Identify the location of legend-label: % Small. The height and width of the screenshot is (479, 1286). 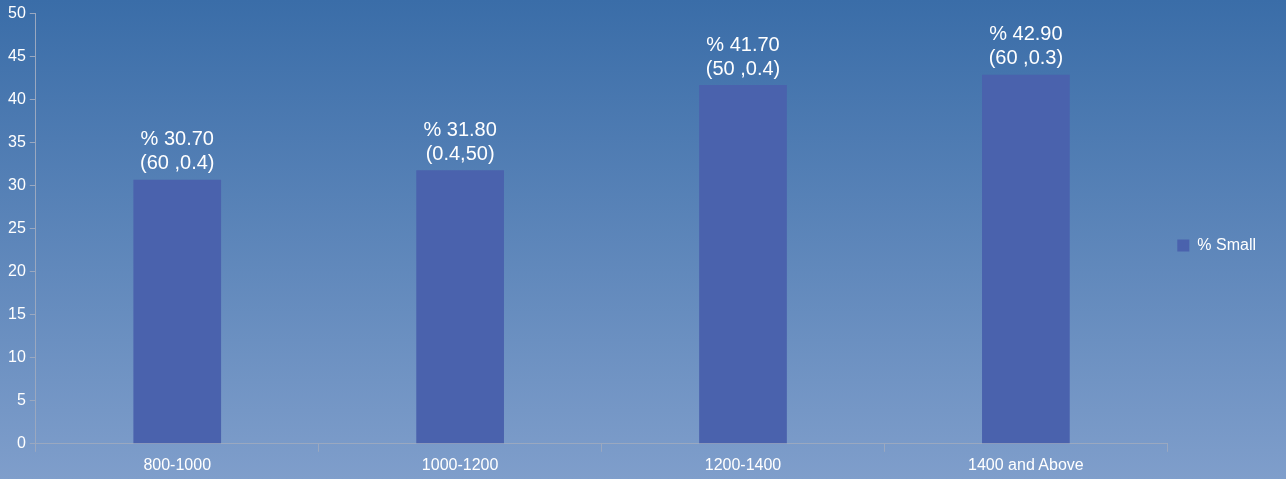
(1227, 244).